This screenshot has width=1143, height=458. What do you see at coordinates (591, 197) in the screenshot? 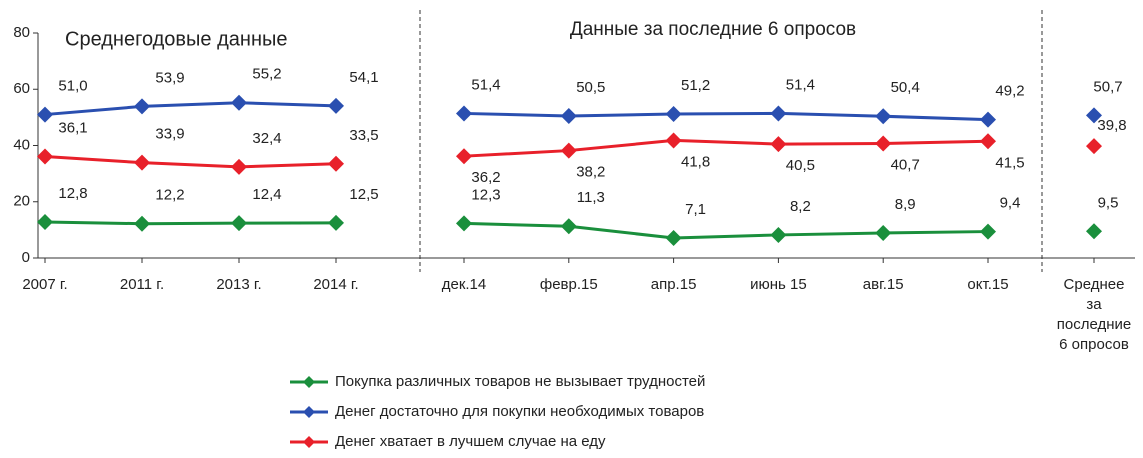
I see `value-label: 11,3` at bounding box center [591, 197].